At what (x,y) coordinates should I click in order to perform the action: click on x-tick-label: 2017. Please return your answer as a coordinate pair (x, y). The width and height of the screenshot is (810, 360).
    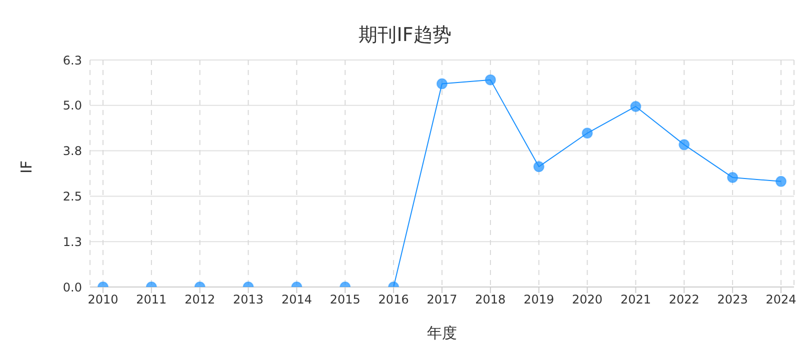
    Looking at the image, I should click on (442, 299).